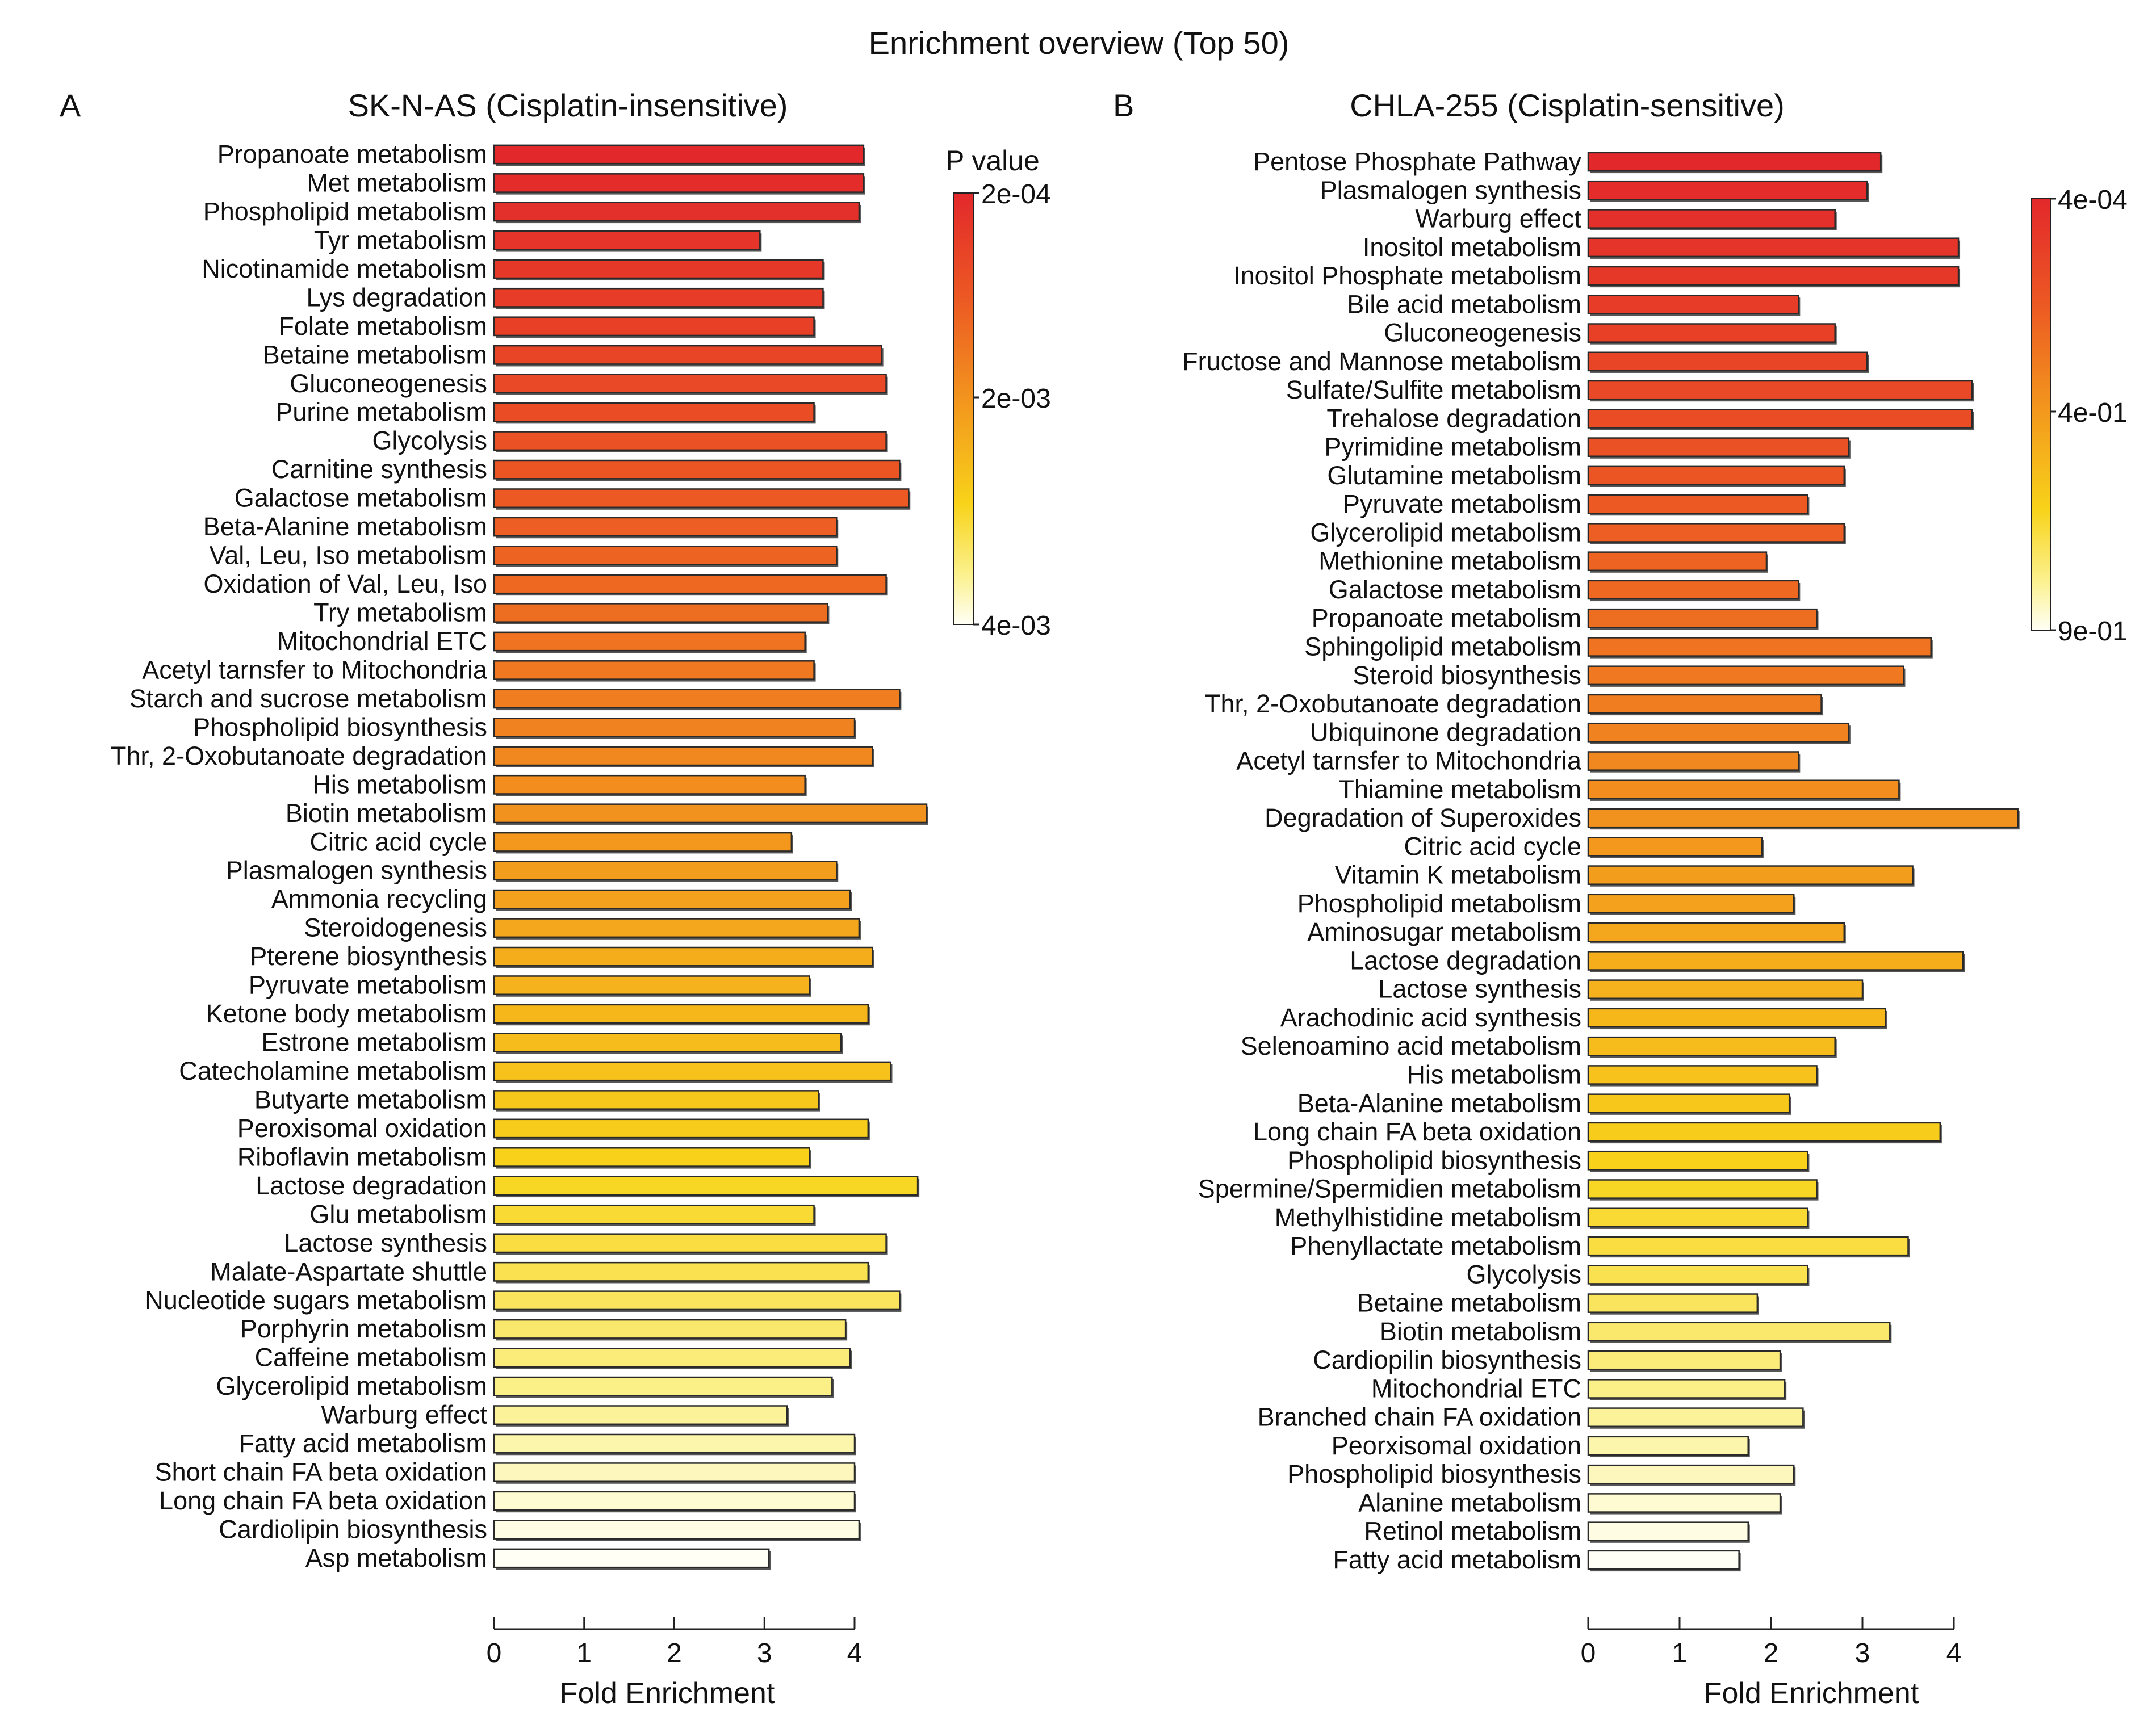 The width and height of the screenshot is (2156, 1728). I want to click on category-label: Propanoate metabolism, so click(352, 155).